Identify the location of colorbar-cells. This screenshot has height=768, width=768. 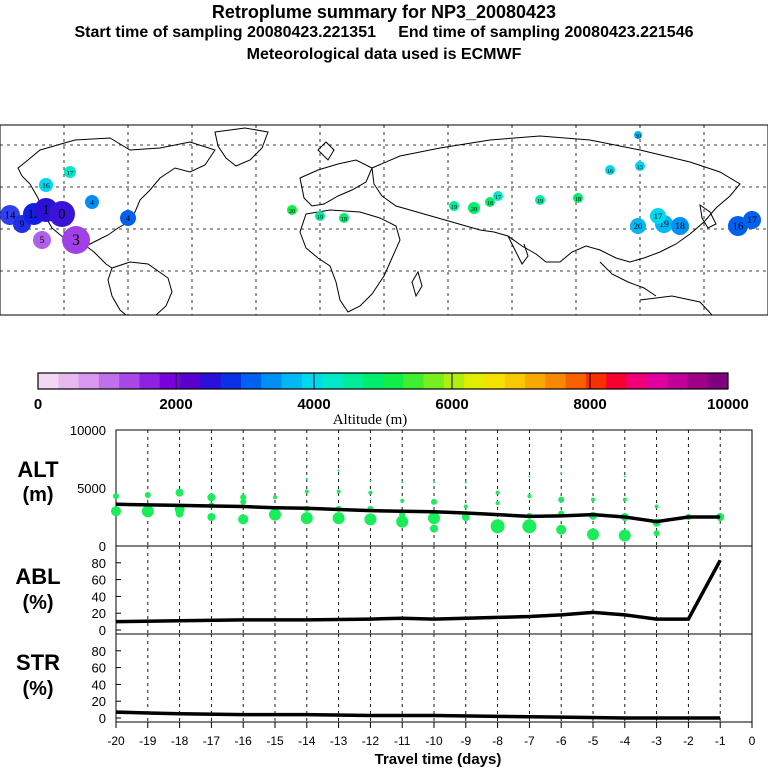
(383, 381).